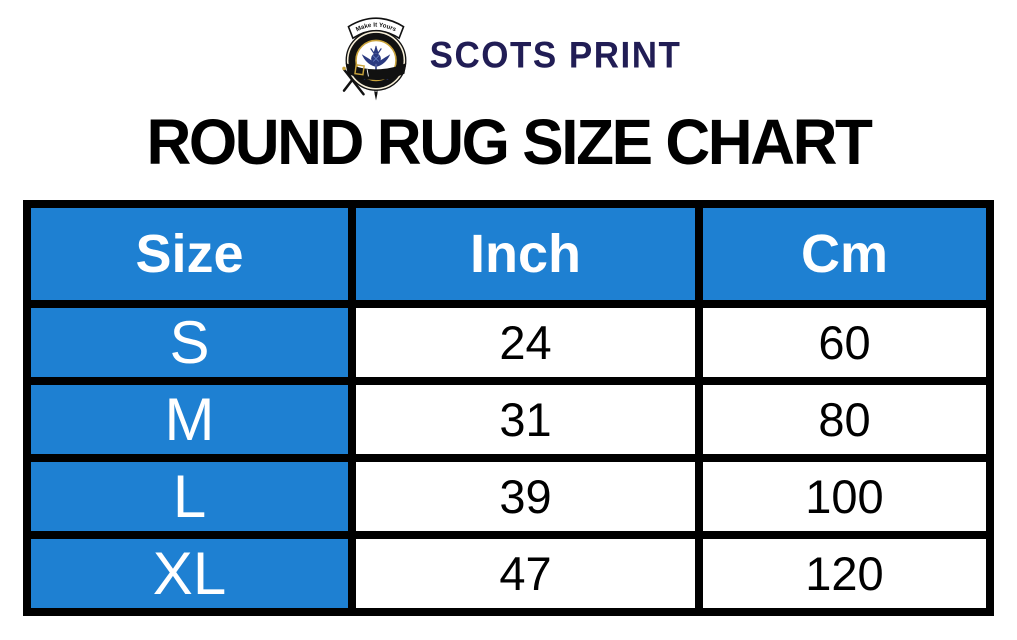 The width and height of the screenshot is (1017, 640). What do you see at coordinates (844, 419) in the screenshot?
I see `cm-cell: 80` at bounding box center [844, 419].